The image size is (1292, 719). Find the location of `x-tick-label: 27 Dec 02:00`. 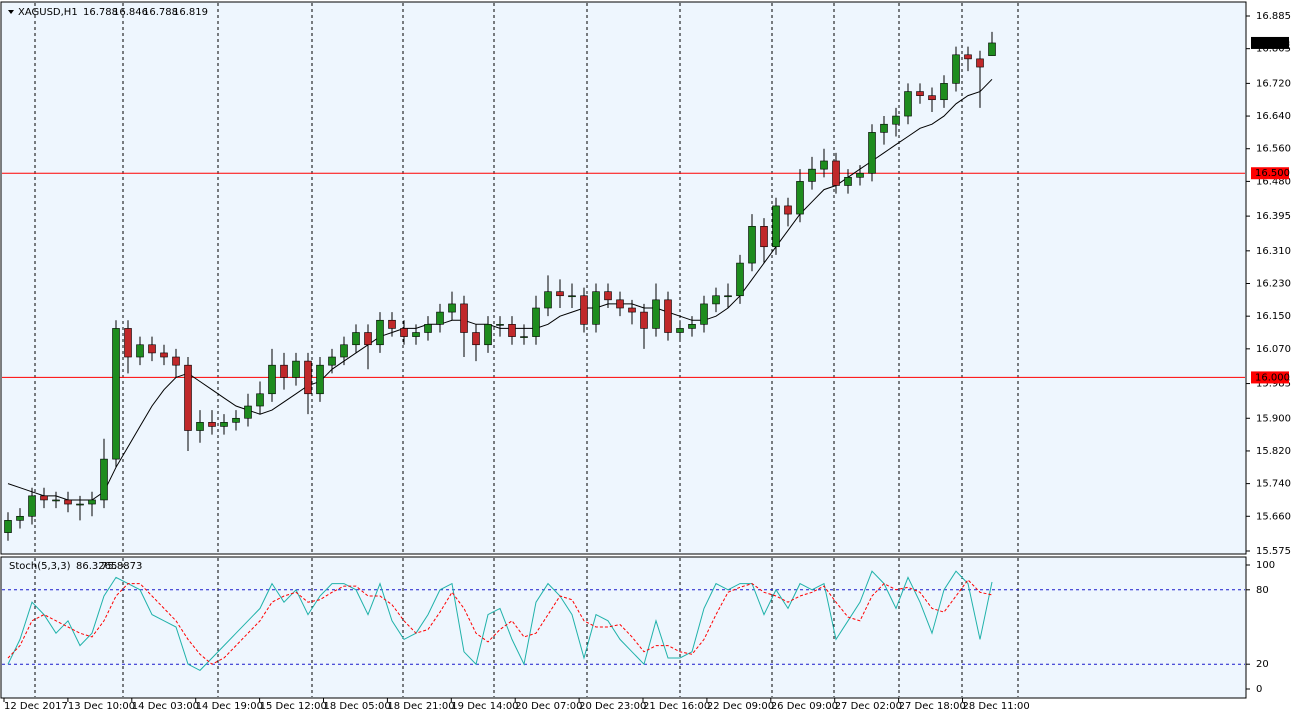

x-tick-label: 27 Dec 02:00 is located at coordinates (868, 706).